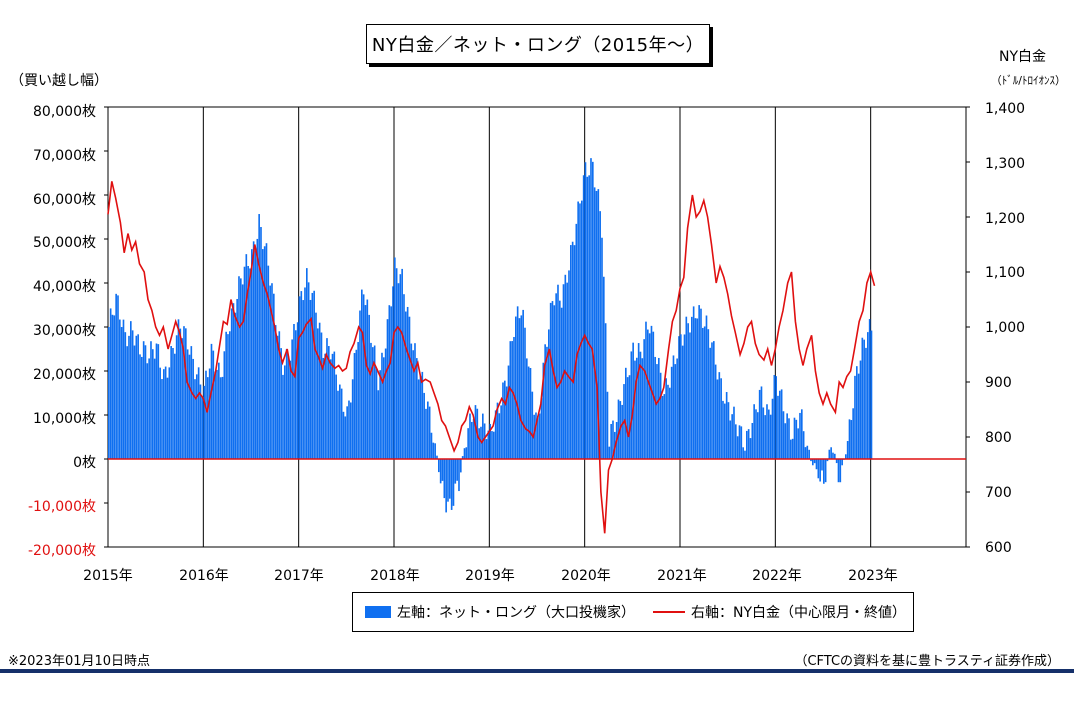 The width and height of the screenshot is (1074, 707). Describe the element at coordinates (490, 576) in the screenshot. I see `x-tick-label: 2019年` at that location.